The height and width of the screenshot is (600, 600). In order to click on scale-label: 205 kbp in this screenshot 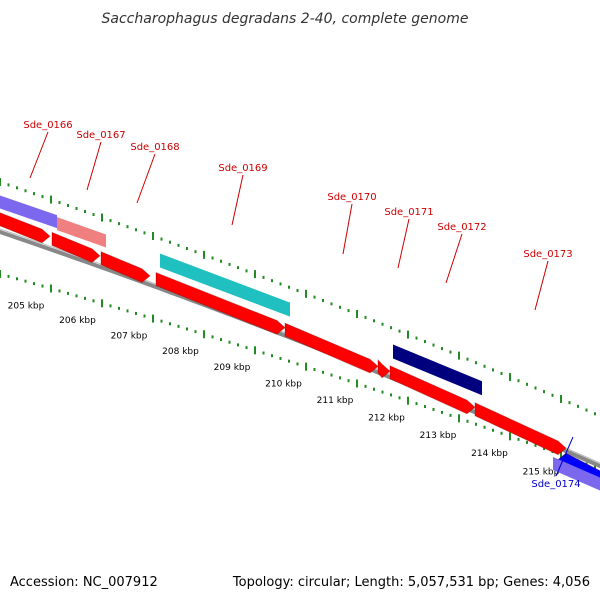, I will do `click(26, 306)`.